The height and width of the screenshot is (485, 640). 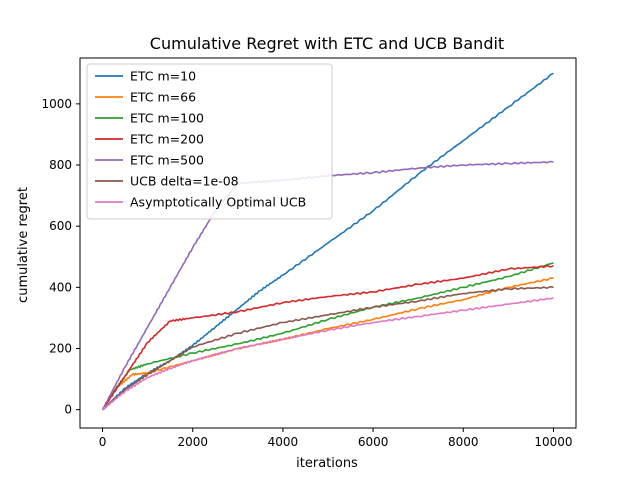 I want to click on x-tick-label: 8000, so click(x=463, y=442).